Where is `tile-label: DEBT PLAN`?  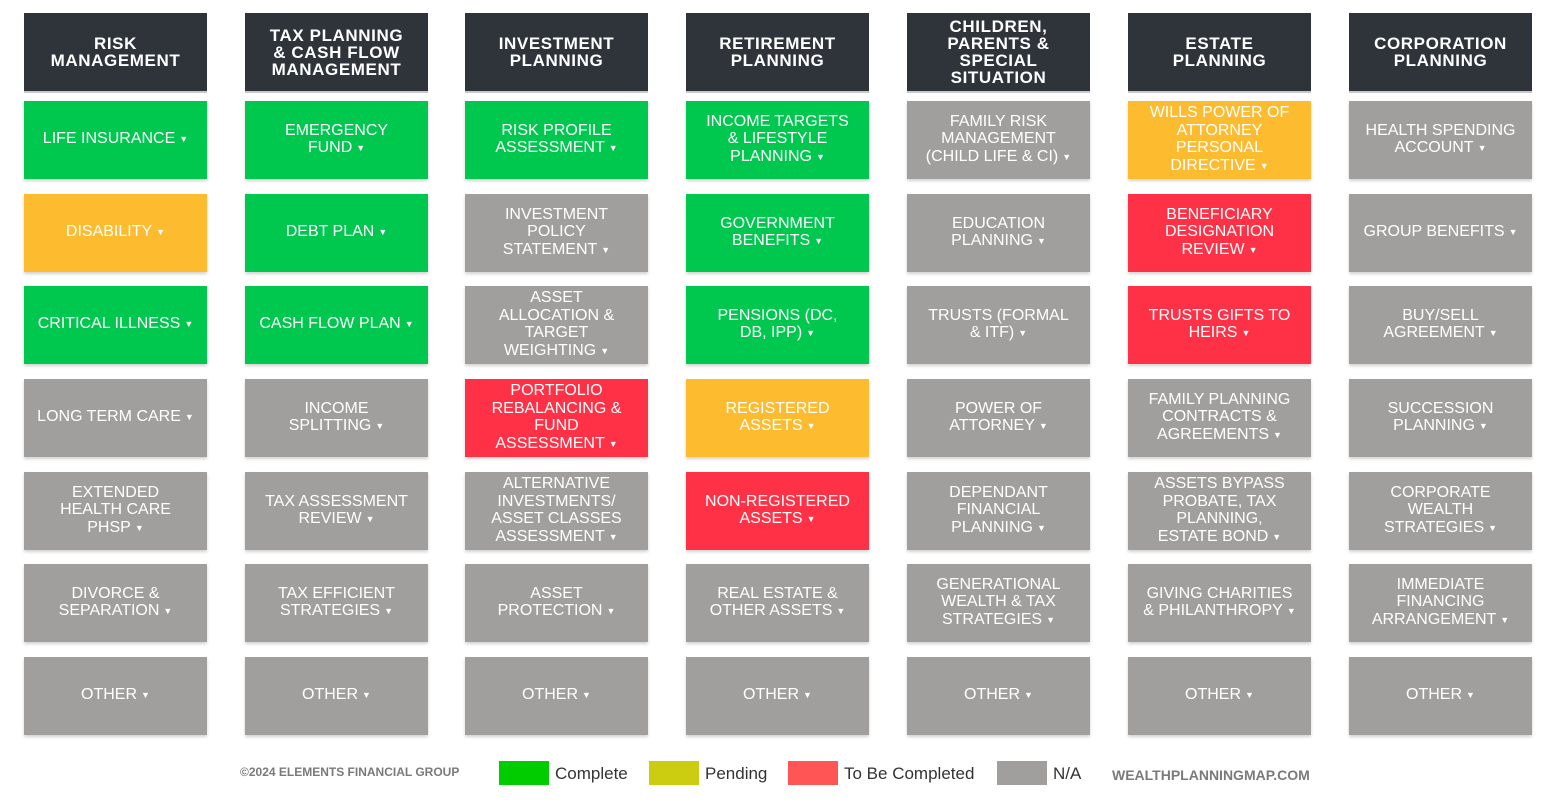
tile-label: DEBT PLAN is located at coordinates (330, 232).